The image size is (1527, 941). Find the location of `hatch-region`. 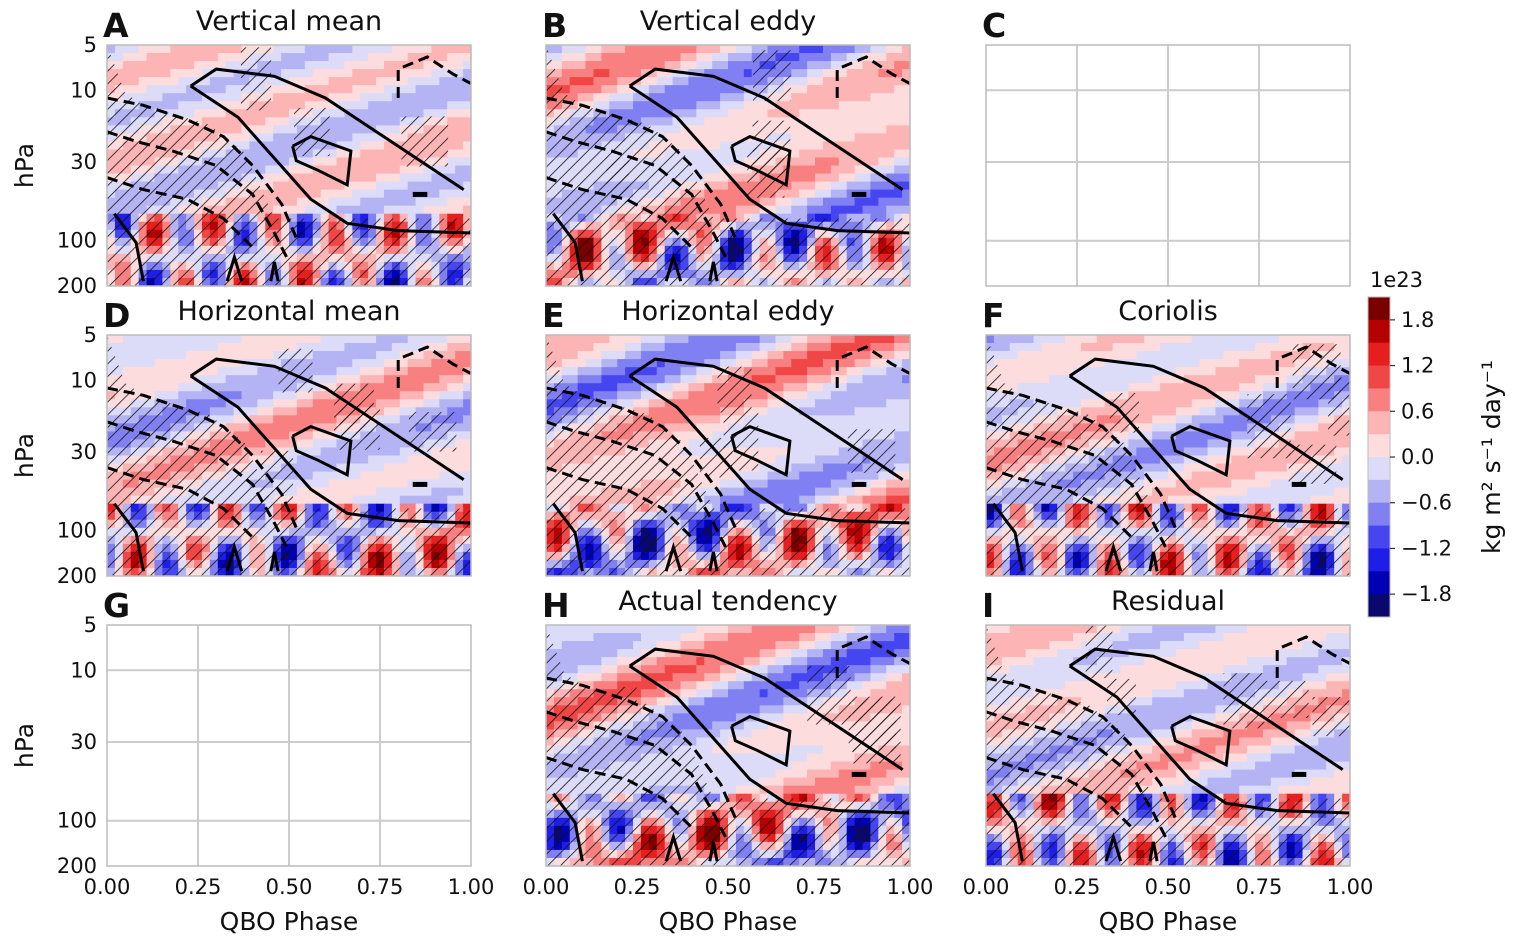

hatch-region is located at coordinates (312, 132).